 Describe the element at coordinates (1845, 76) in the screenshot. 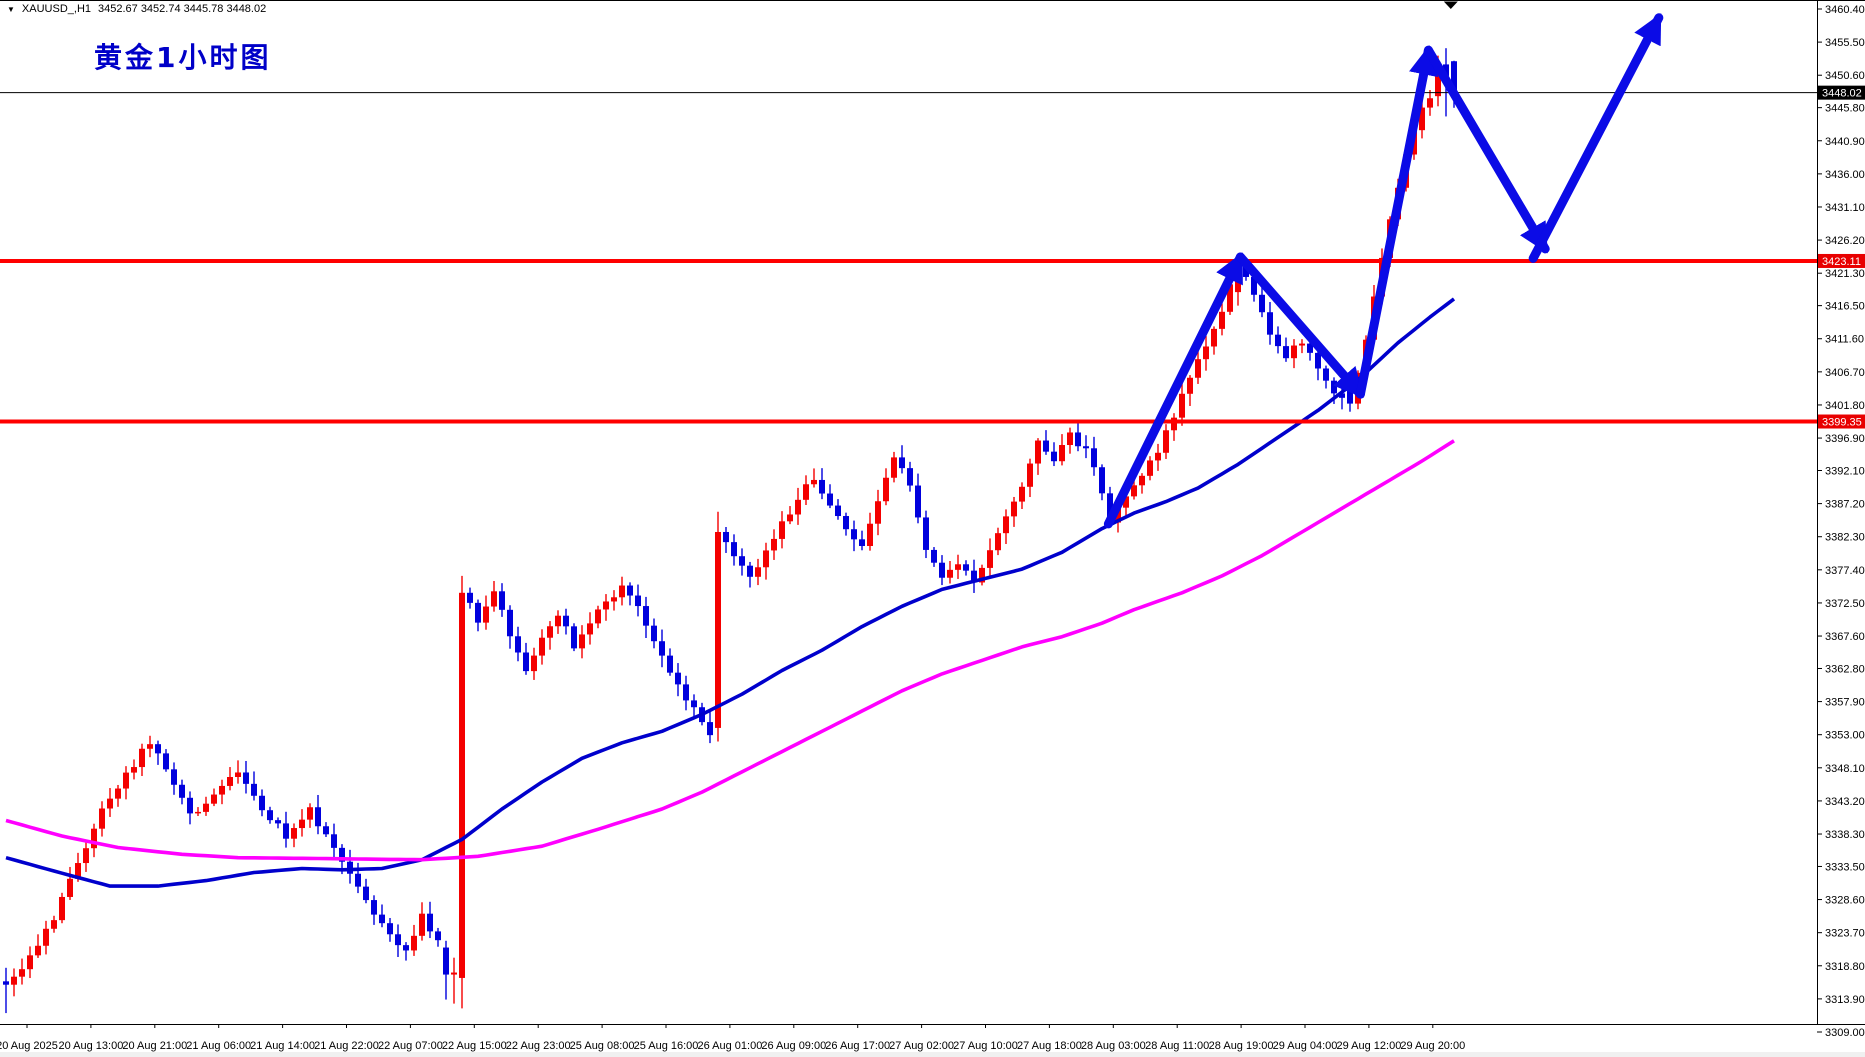

I see `price-tick-label: 3450.60` at that location.